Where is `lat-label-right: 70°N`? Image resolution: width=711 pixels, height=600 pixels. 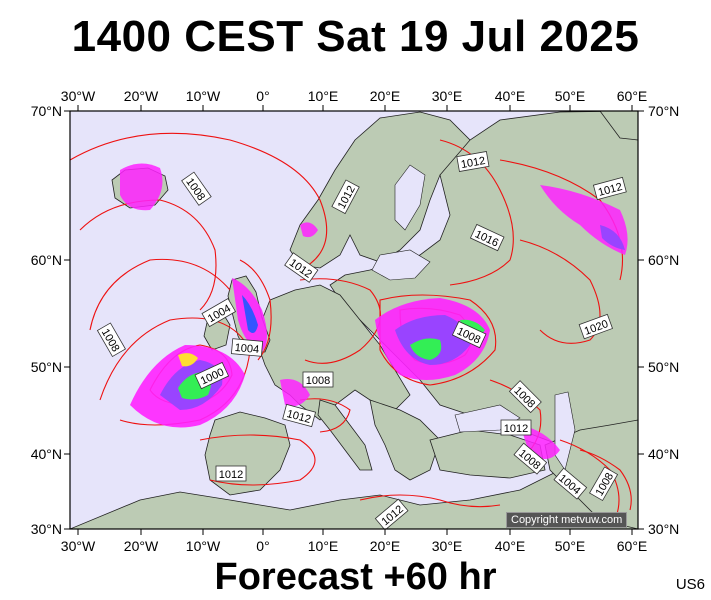
lat-label-right: 70°N is located at coordinates (664, 111).